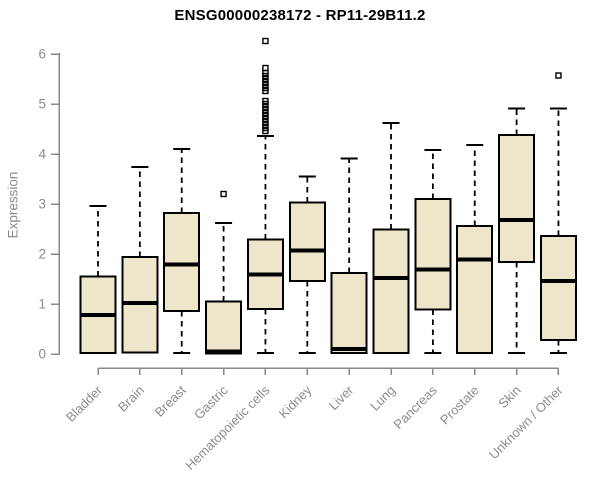  Describe the element at coordinates (98, 279) in the screenshot. I see `box-bladder` at that location.